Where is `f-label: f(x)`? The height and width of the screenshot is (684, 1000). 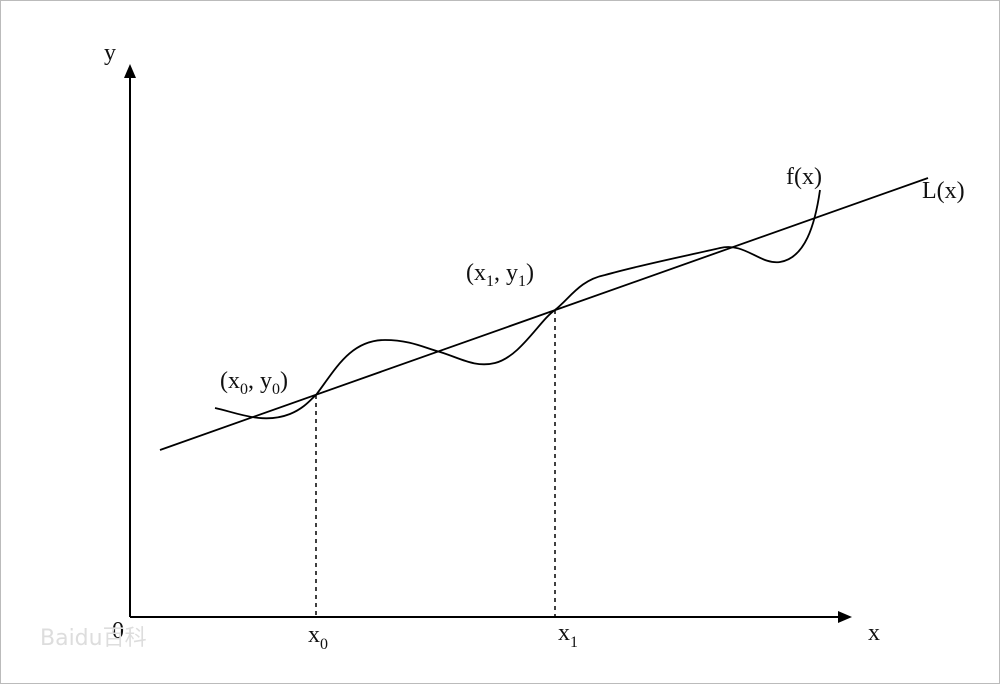 f-label: f(x) is located at coordinates (804, 177).